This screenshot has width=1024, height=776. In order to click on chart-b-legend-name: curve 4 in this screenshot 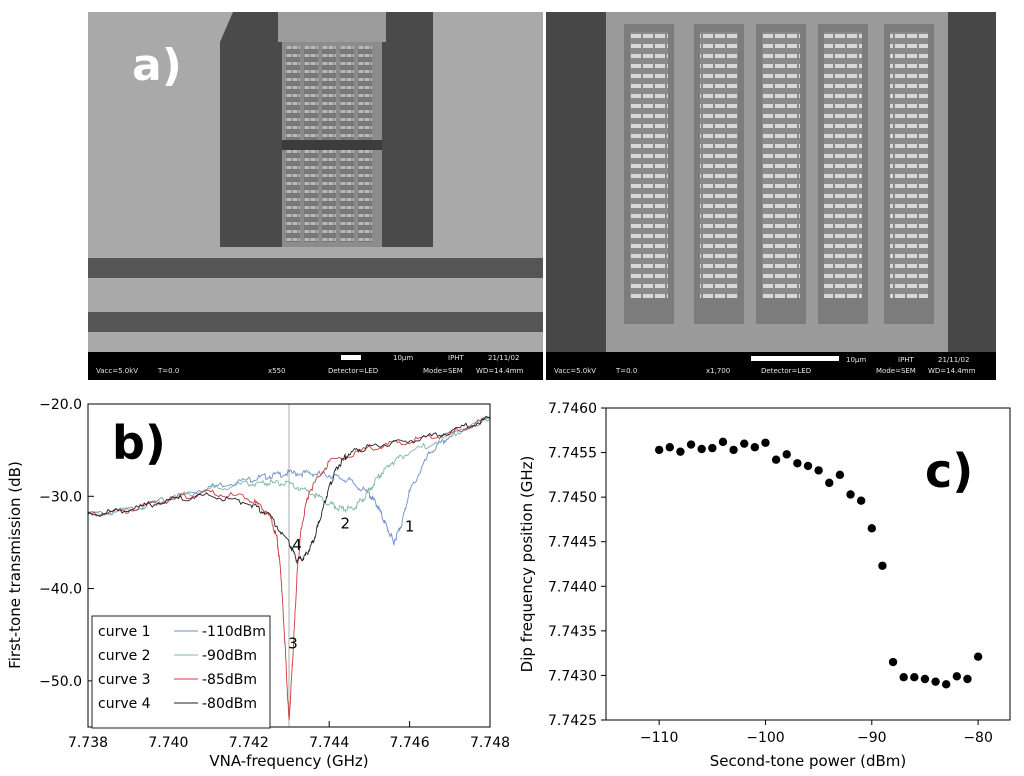, I will do `click(124, 704)`.